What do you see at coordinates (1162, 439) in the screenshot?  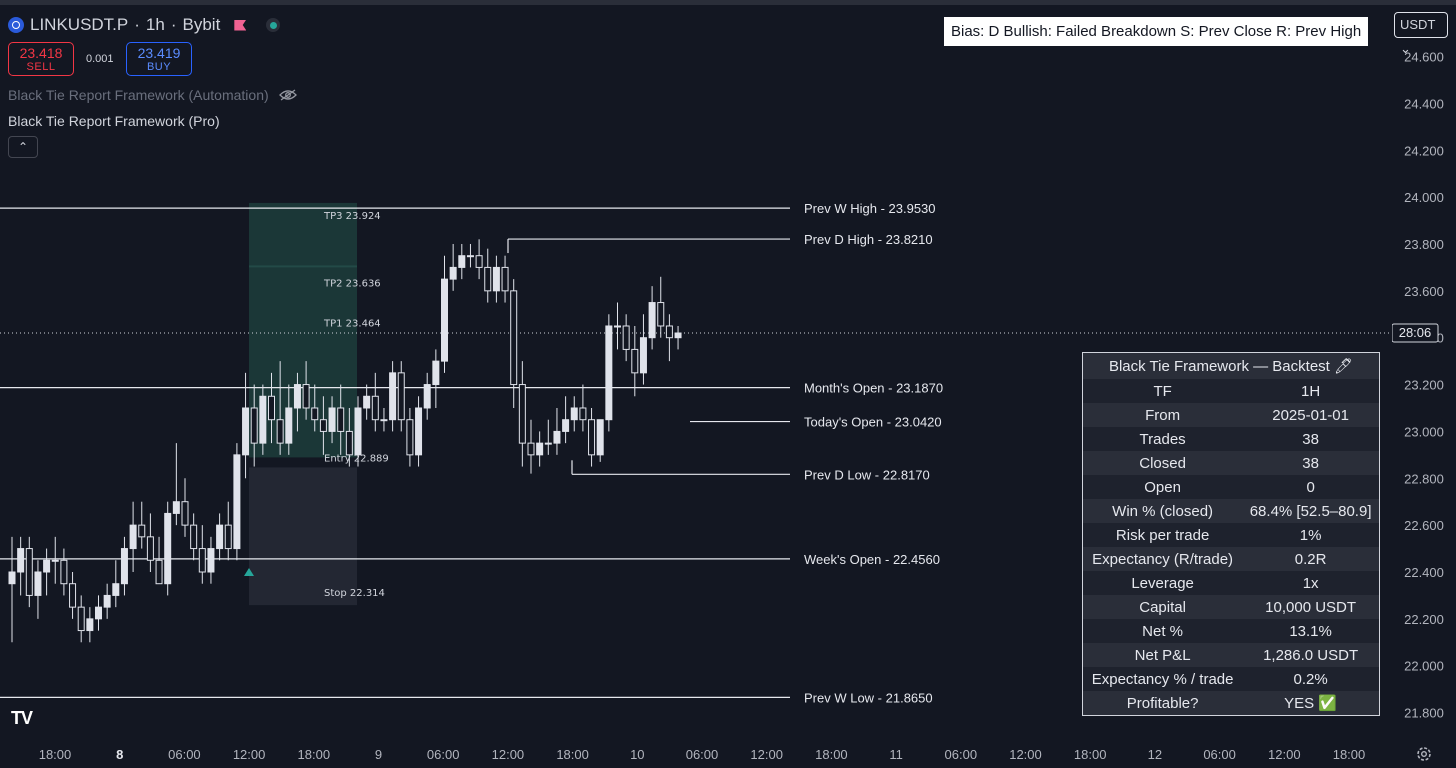 I see `backtest-key: Trades` at bounding box center [1162, 439].